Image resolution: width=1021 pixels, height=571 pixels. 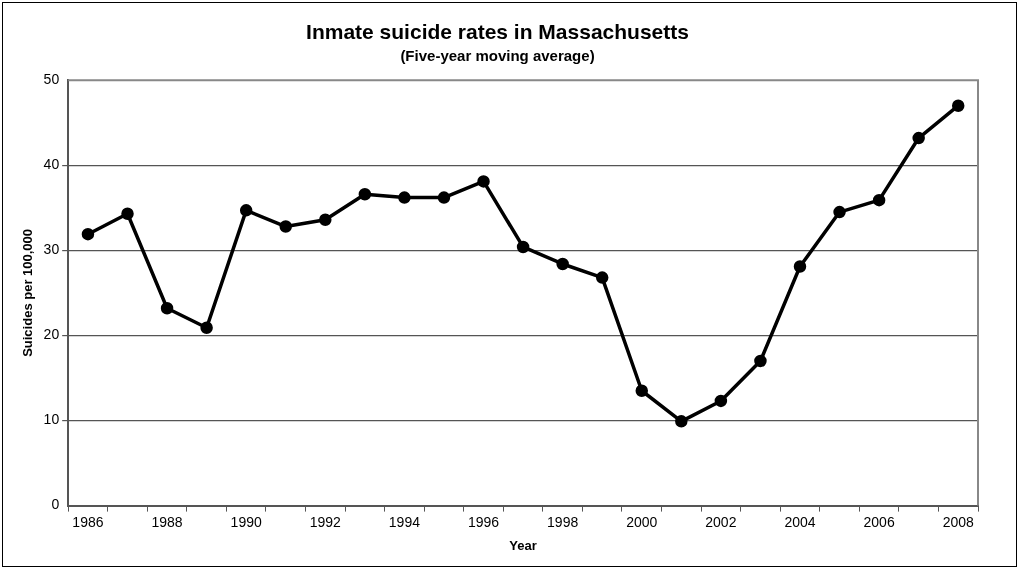 What do you see at coordinates (28, 292) in the screenshot?
I see `y-axis-title: Suicides per 100,000` at bounding box center [28, 292].